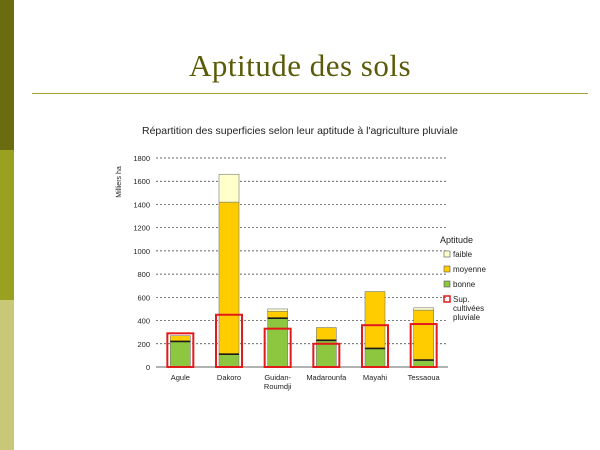  I want to click on x-tick-label: Tessaoua, so click(424, 377).